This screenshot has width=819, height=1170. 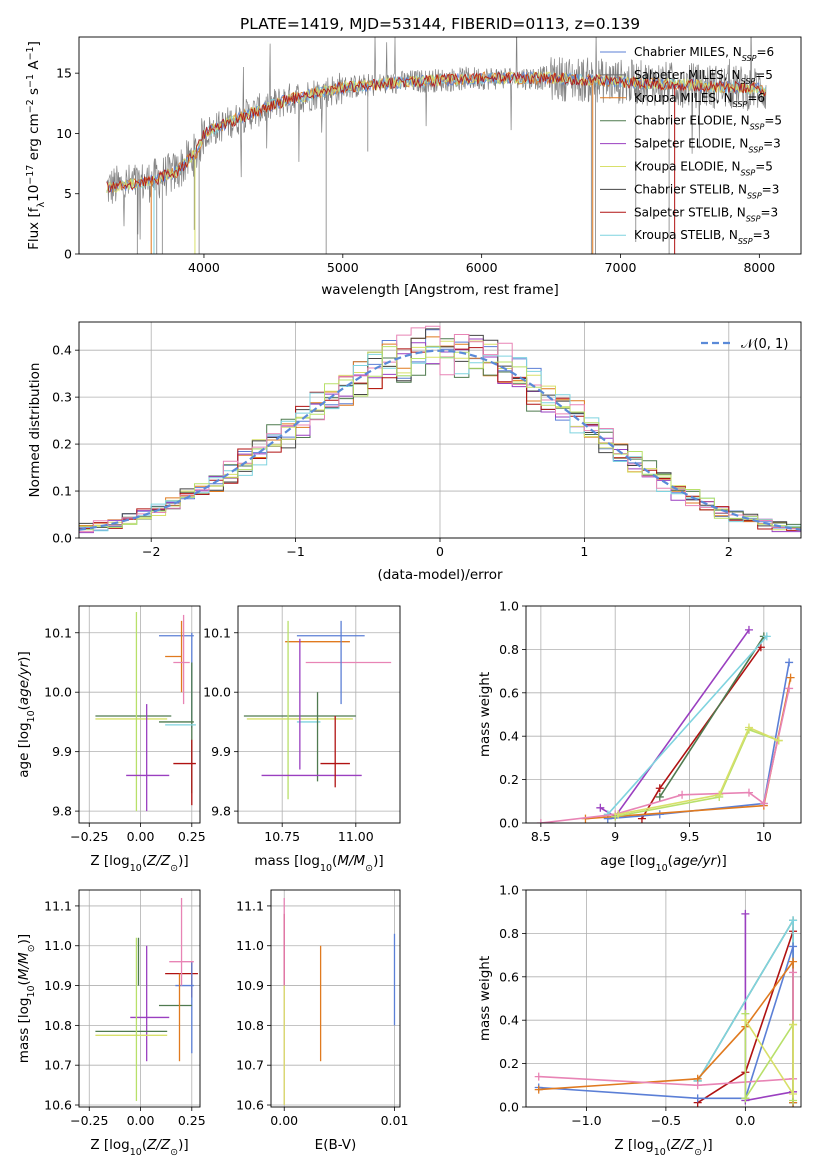 What do you see at coordinates (58, 985) in the screenshot?
I see `y-tick-label: 10.9` at bounding box center [58, 985].